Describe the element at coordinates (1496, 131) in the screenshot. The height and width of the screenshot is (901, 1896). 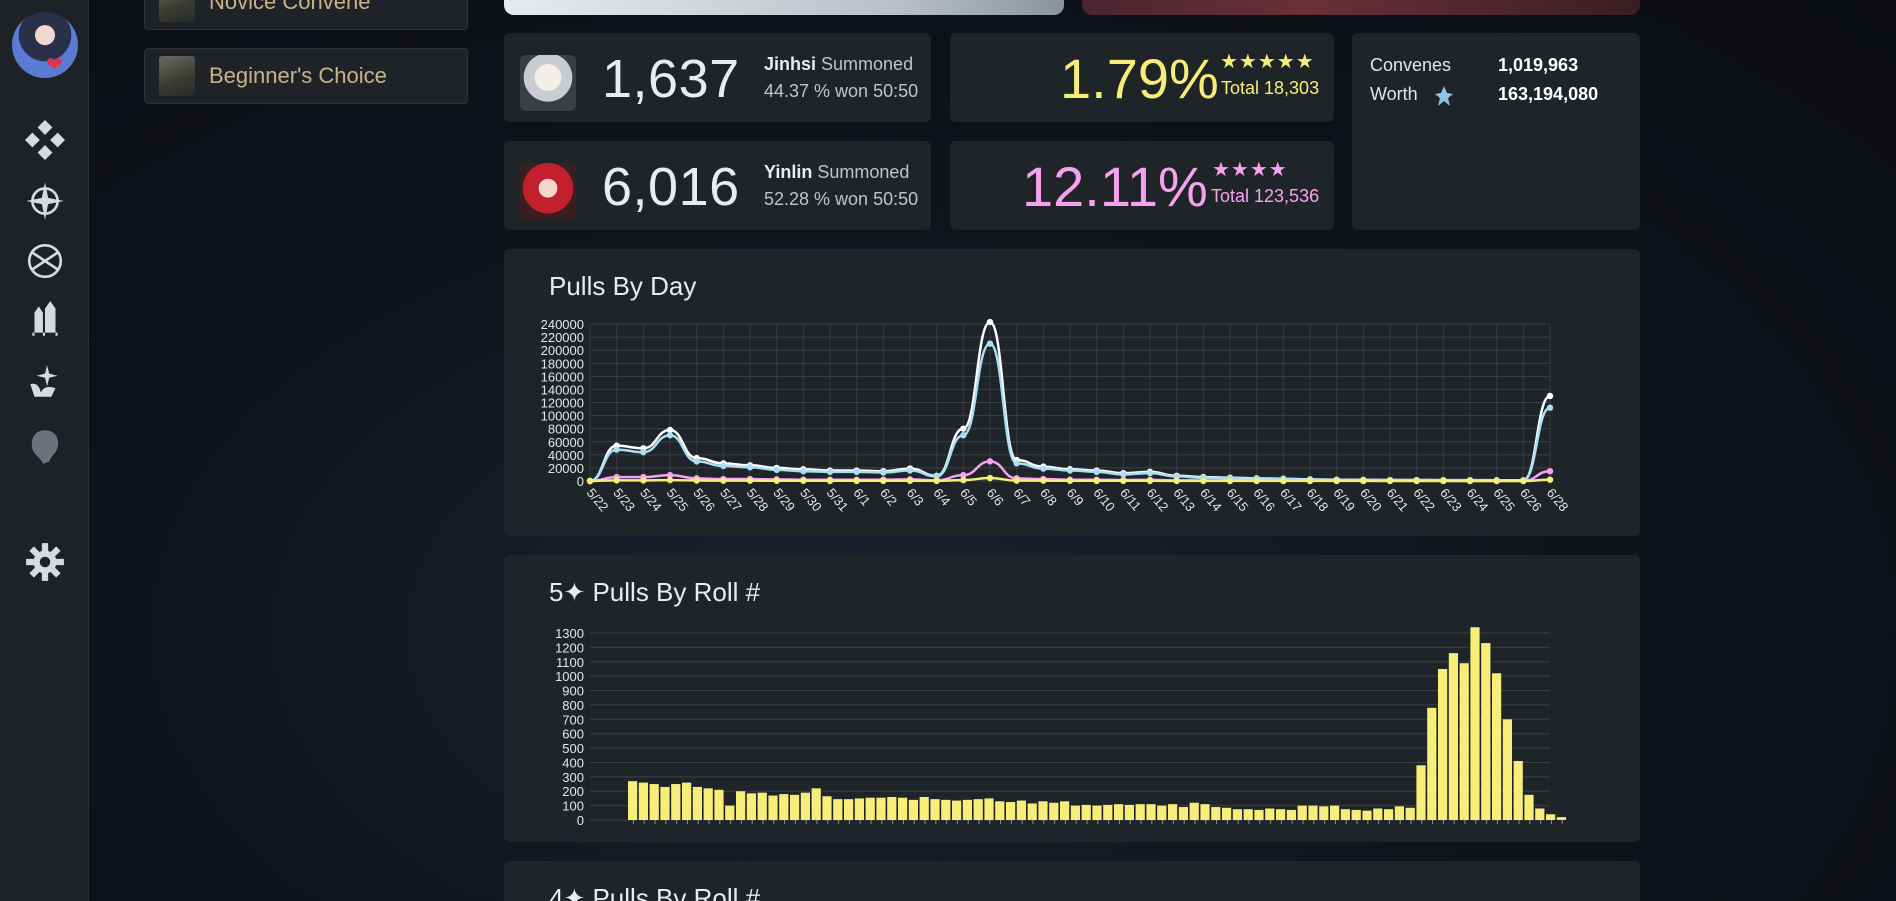
I see `summary-card: Convenes 1,019,963 Worth 163,194,080` at that location.